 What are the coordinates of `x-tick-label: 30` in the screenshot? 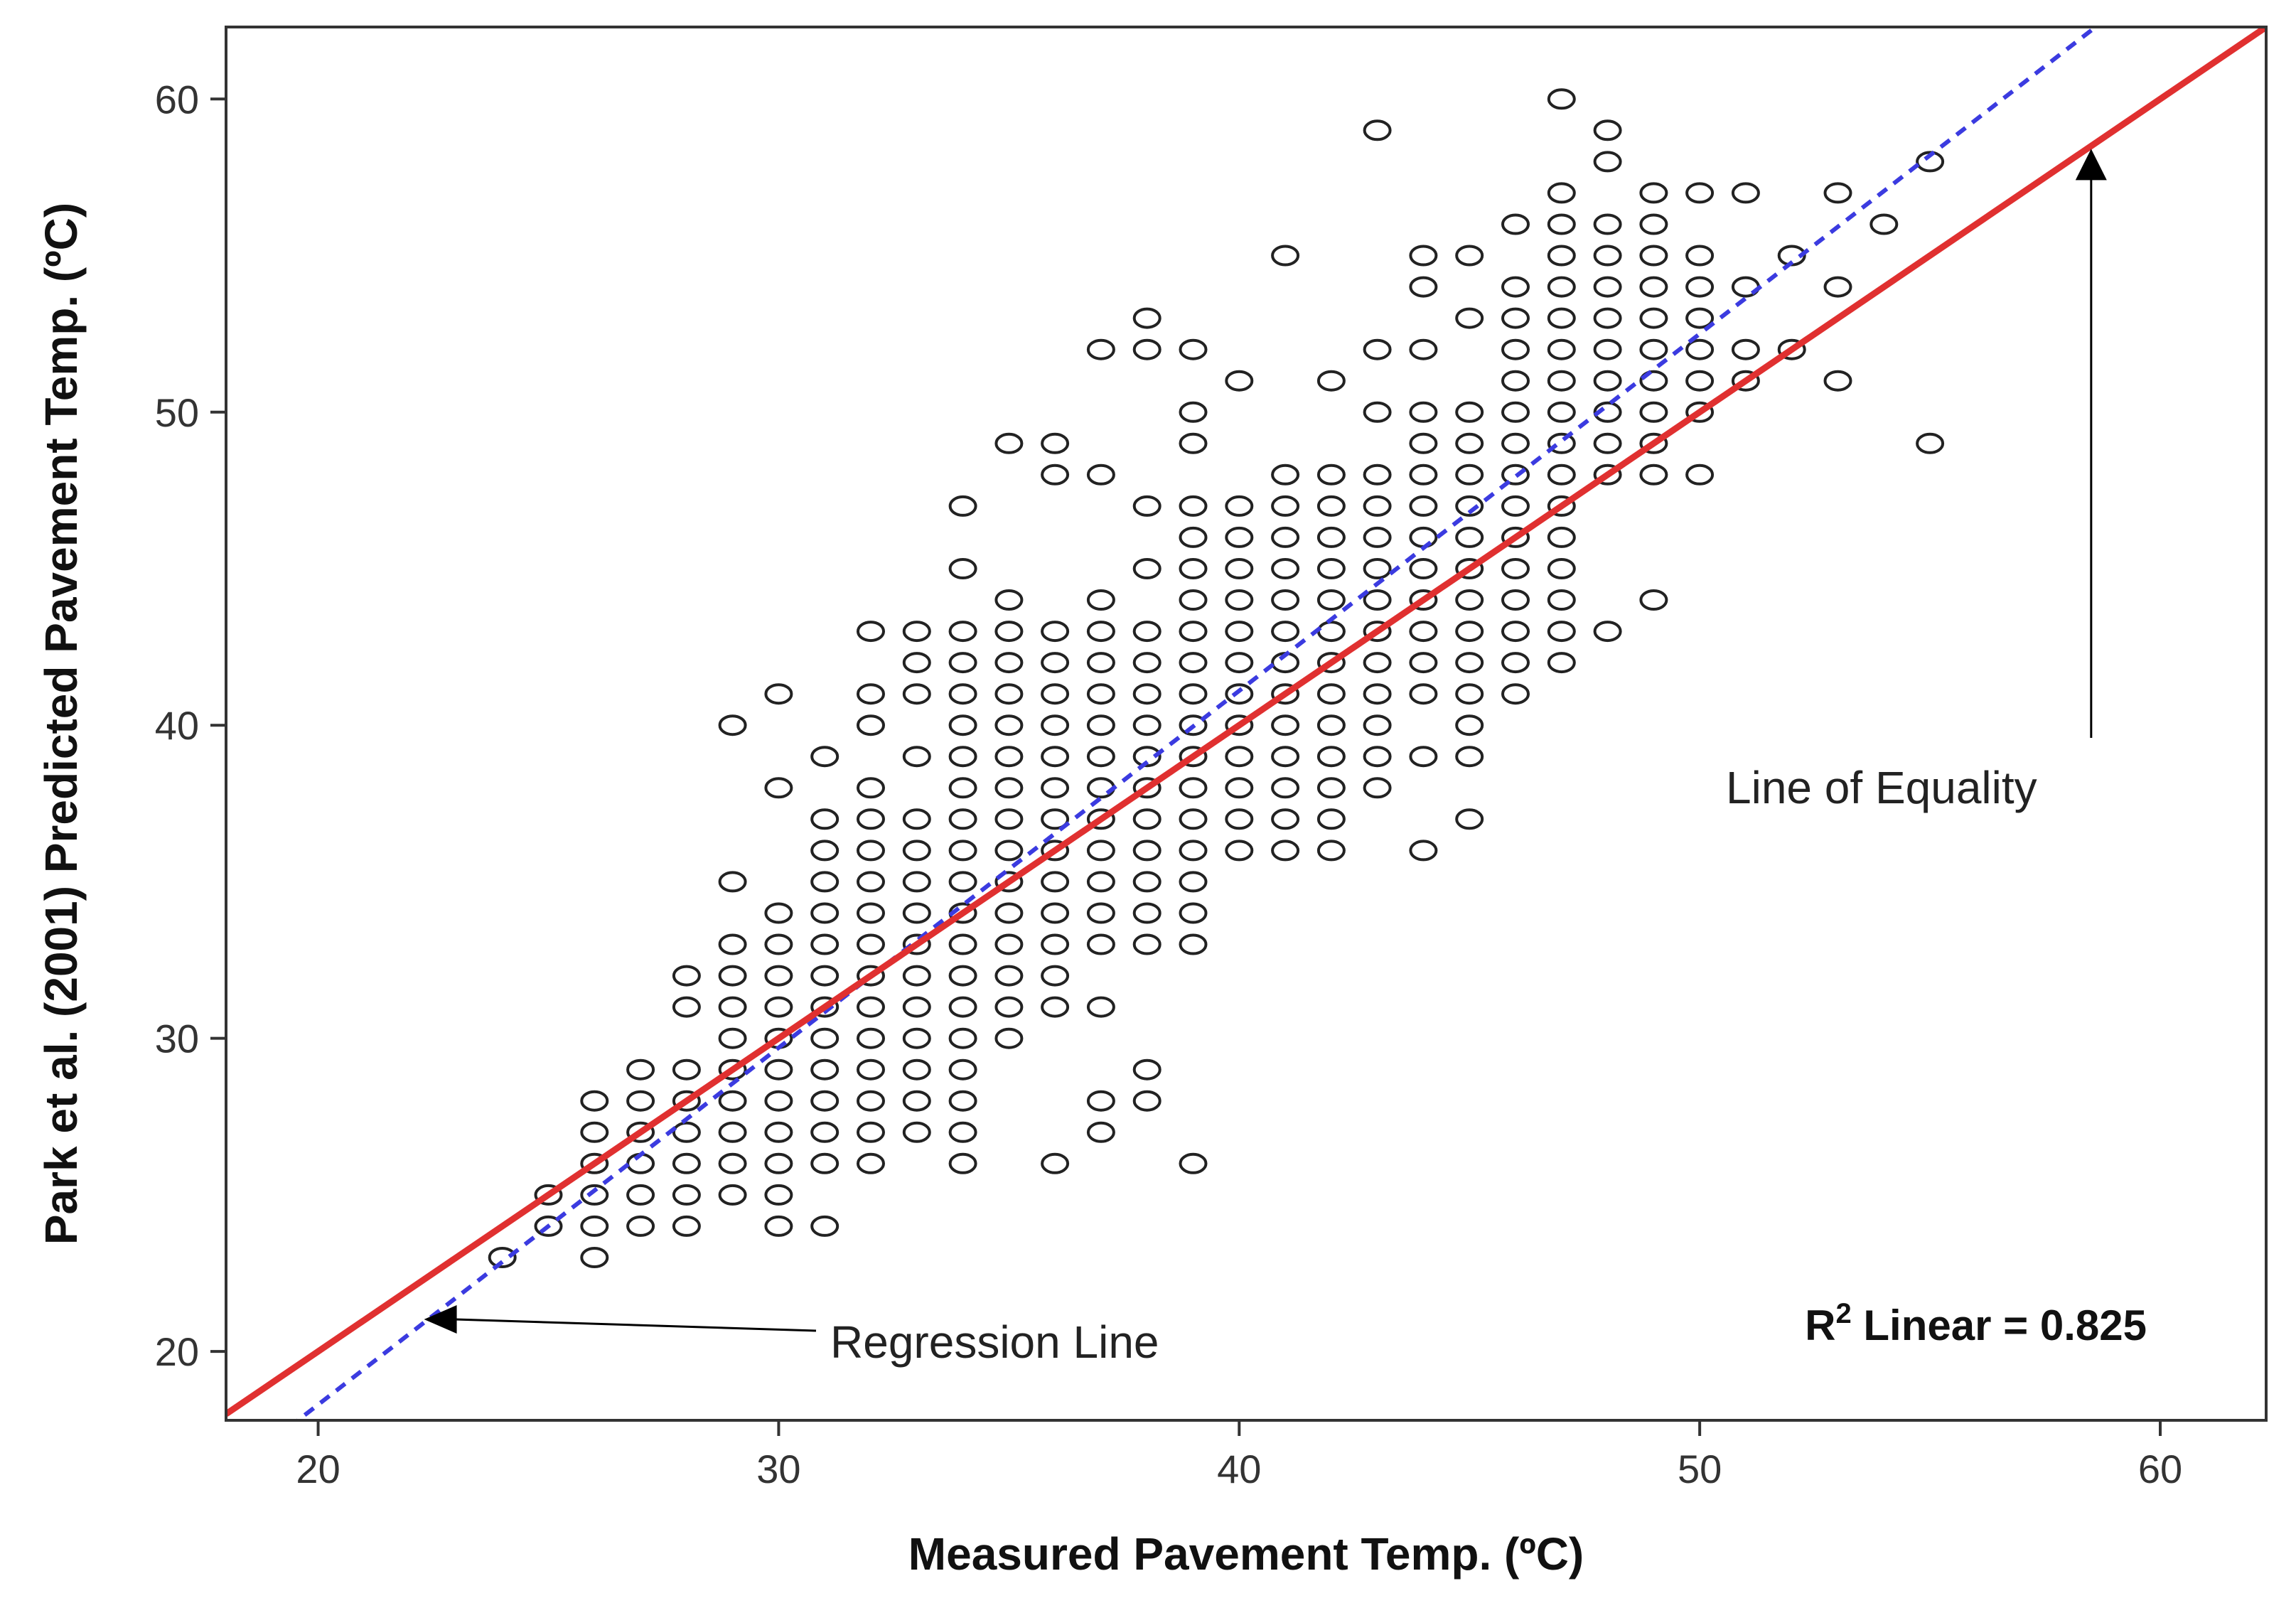 It's located at (778, 1469).